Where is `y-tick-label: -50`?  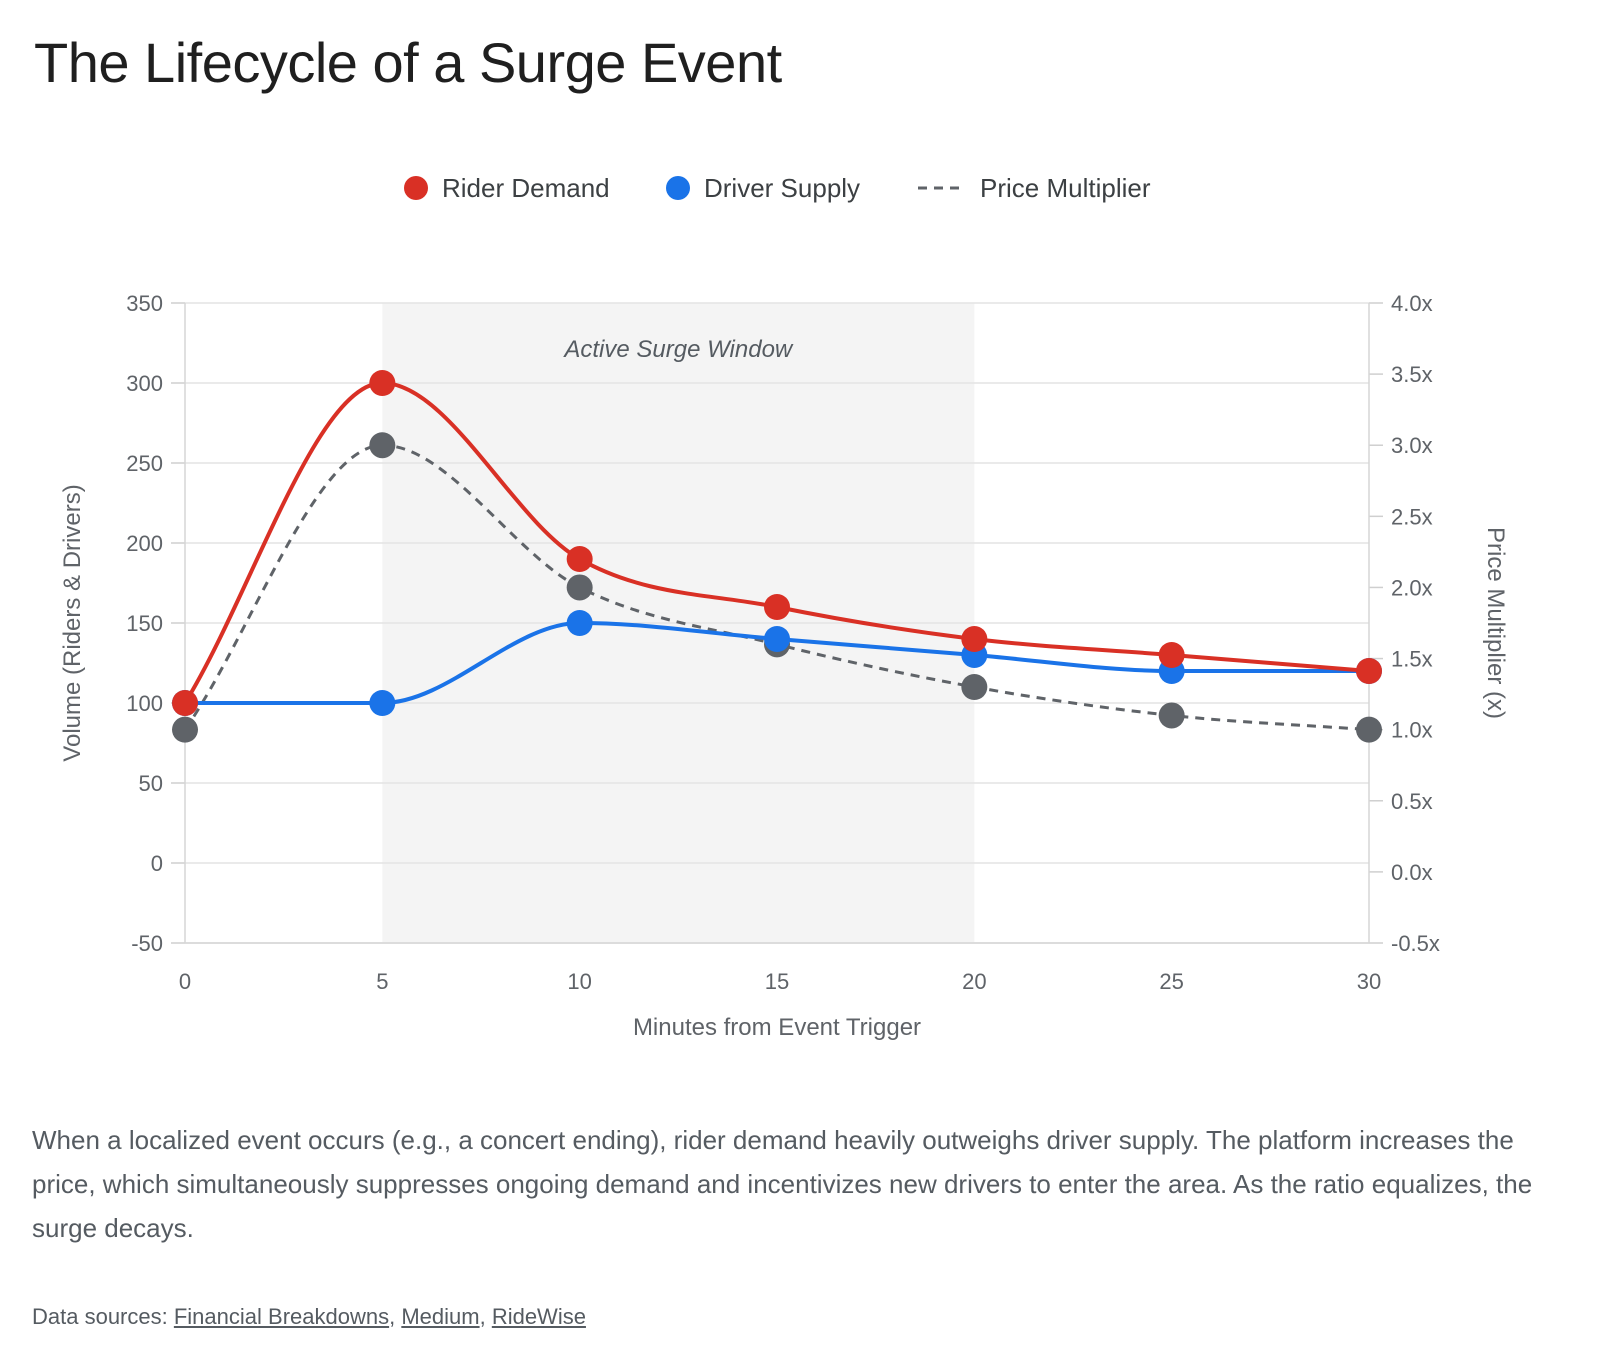
y-tick-label: -50 is located at coordinates (147, 943).